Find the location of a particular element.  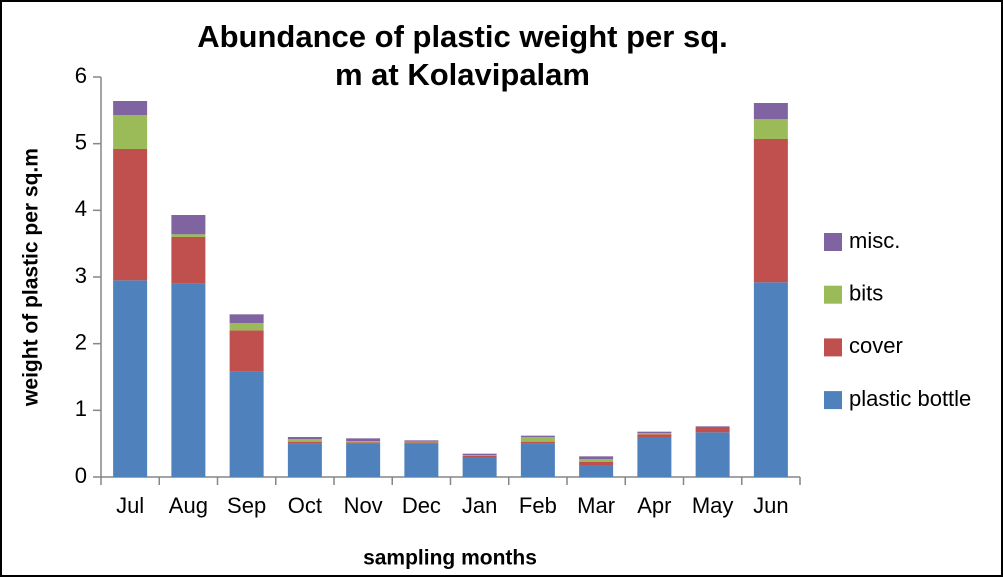

y-tick-label: 3 is located at coordinates (81, 275).